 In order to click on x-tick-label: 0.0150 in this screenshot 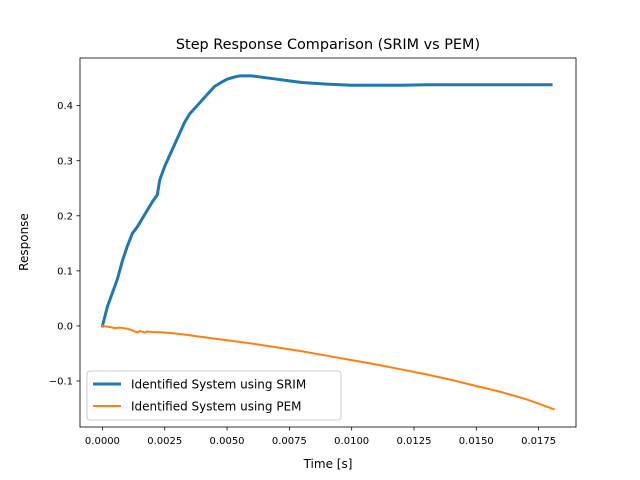, I will do `click(476, 441)`.